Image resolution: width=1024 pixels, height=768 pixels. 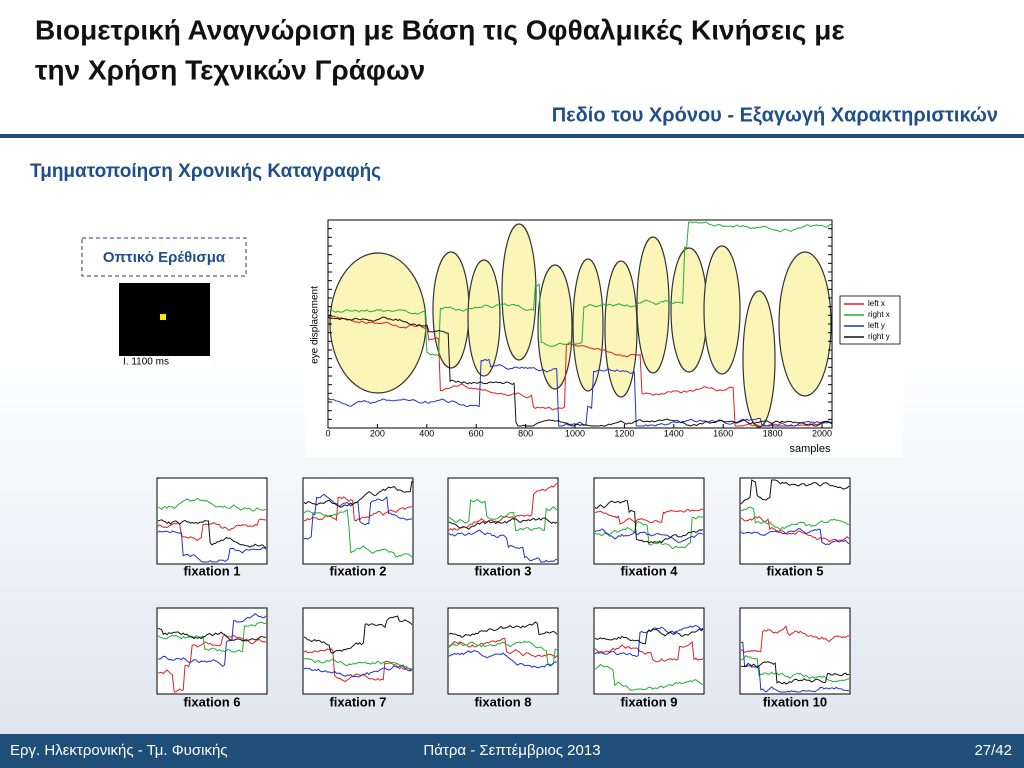 What do you see at coordinates (575, 433) in the screenshot?
I see `x-tick-label: 1000` at bounding box center [575, 433].